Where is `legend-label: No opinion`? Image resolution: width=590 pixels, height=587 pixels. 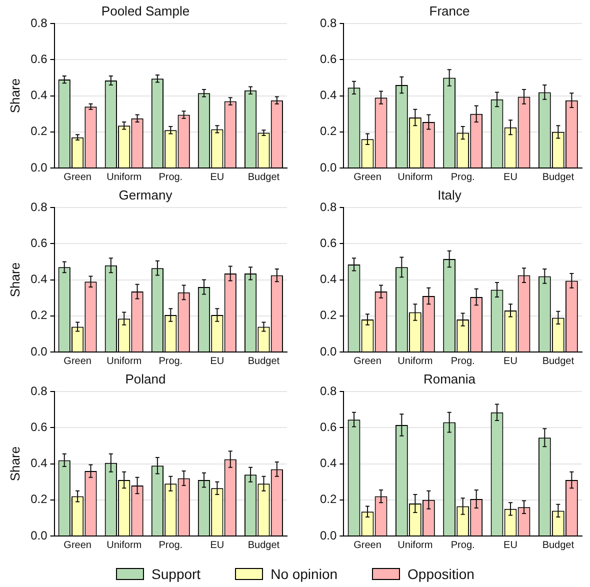
legend-label: No opinion is located at coordinates (304, 574).